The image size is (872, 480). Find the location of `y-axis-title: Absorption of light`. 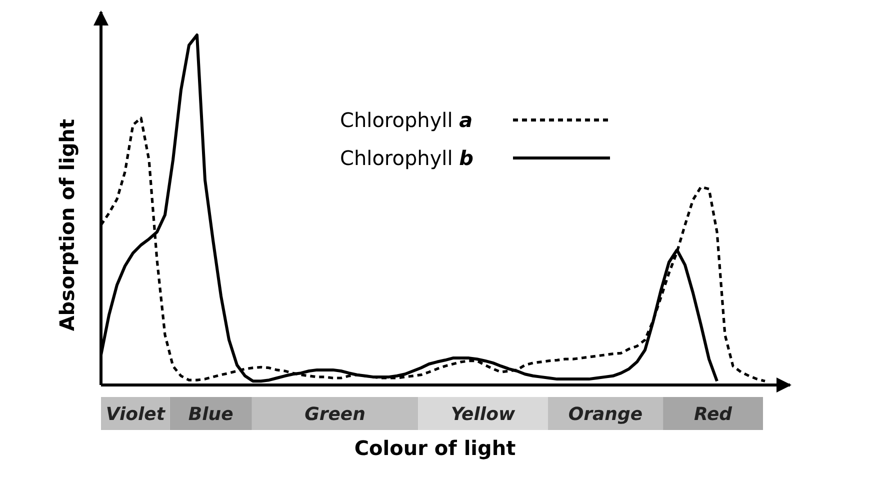

y-axis-title: Absorption of light is located at coordinates (67, 225).